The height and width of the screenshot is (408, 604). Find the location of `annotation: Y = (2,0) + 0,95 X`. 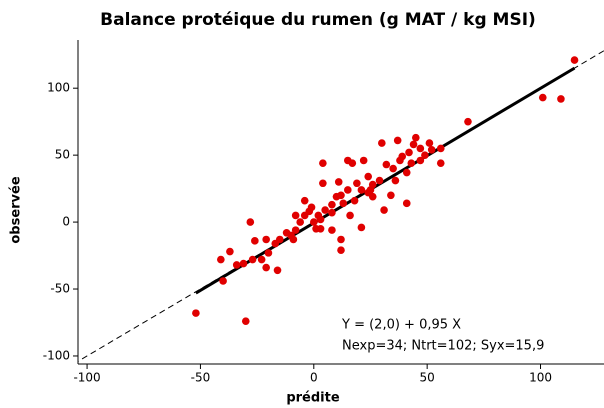

annotation: Y = (2,0) + 0,95 X is located at coordinates (401, 325).